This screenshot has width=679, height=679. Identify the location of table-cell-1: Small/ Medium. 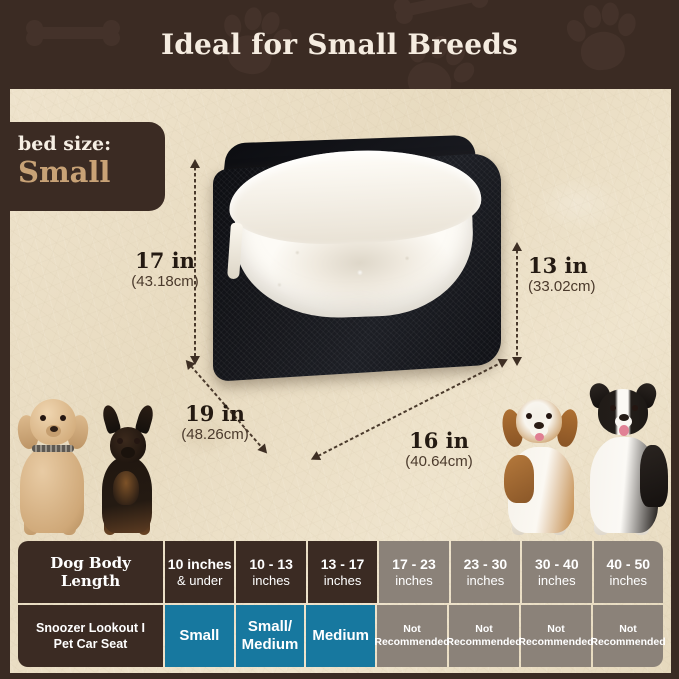
(270, 636).